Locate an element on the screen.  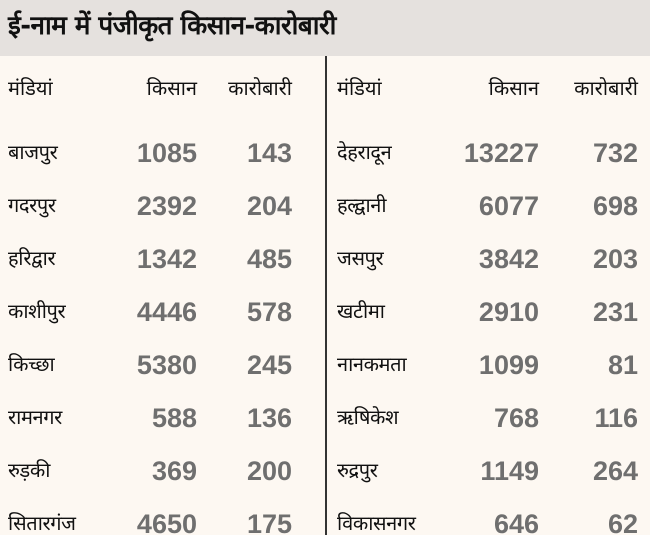
farmers-count: 1085 is located at coordinates (166, 153).